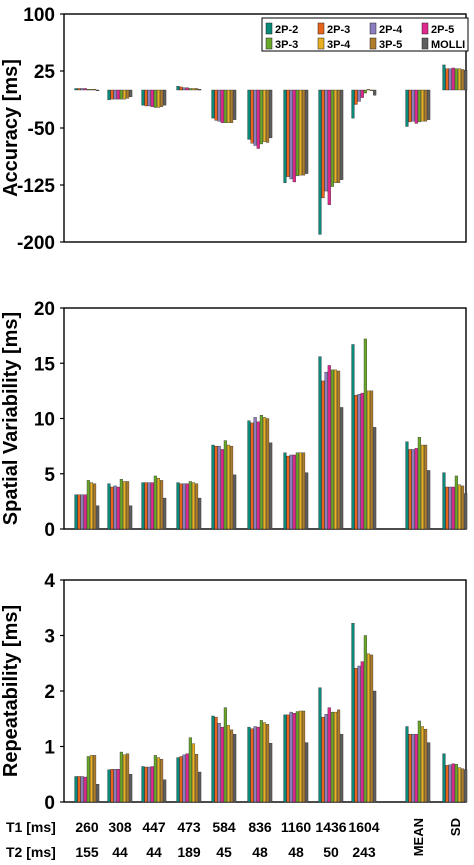 Image resolution: width=474 pixels, height=865 pixels. I want to click on bar-2P-3-MEAN, so click(410, 768).